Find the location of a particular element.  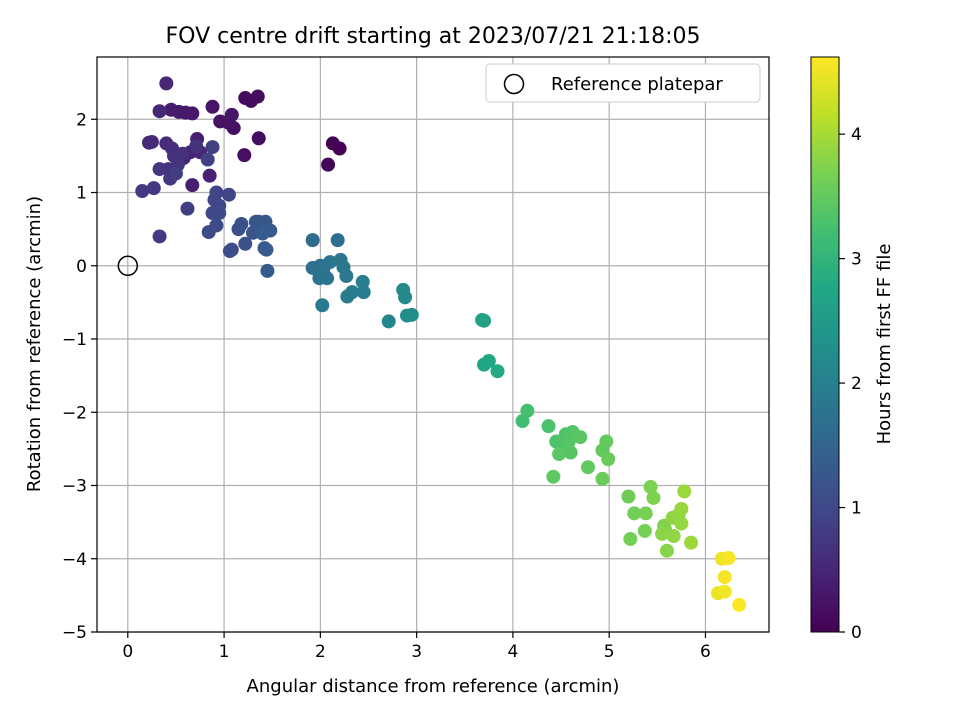

colorbar: 0 1 2 3 4 Hours from first FF file is located at coordinates (852, 349).